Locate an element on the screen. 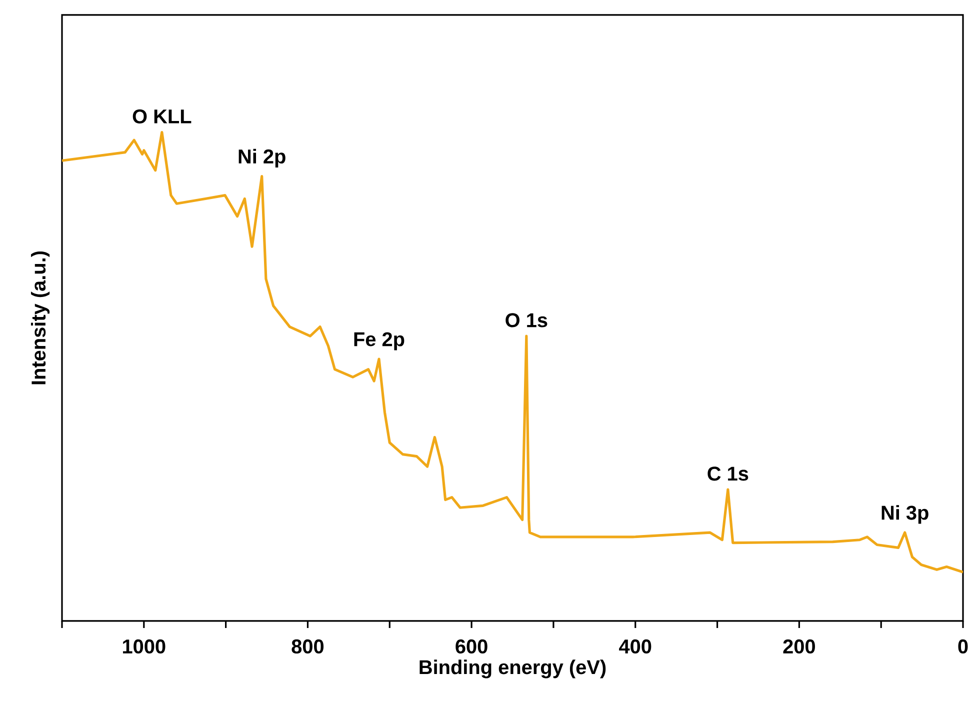  x-axis-title: Binding energy (eV) is located at coordinates (513, 669).